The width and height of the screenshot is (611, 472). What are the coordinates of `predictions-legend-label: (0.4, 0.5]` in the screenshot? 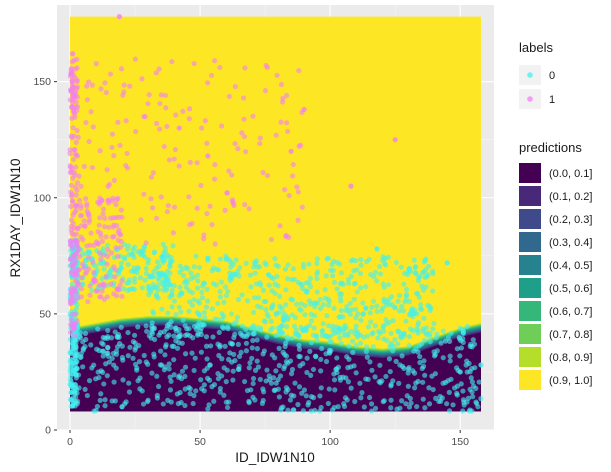 It's located at (570, 266).